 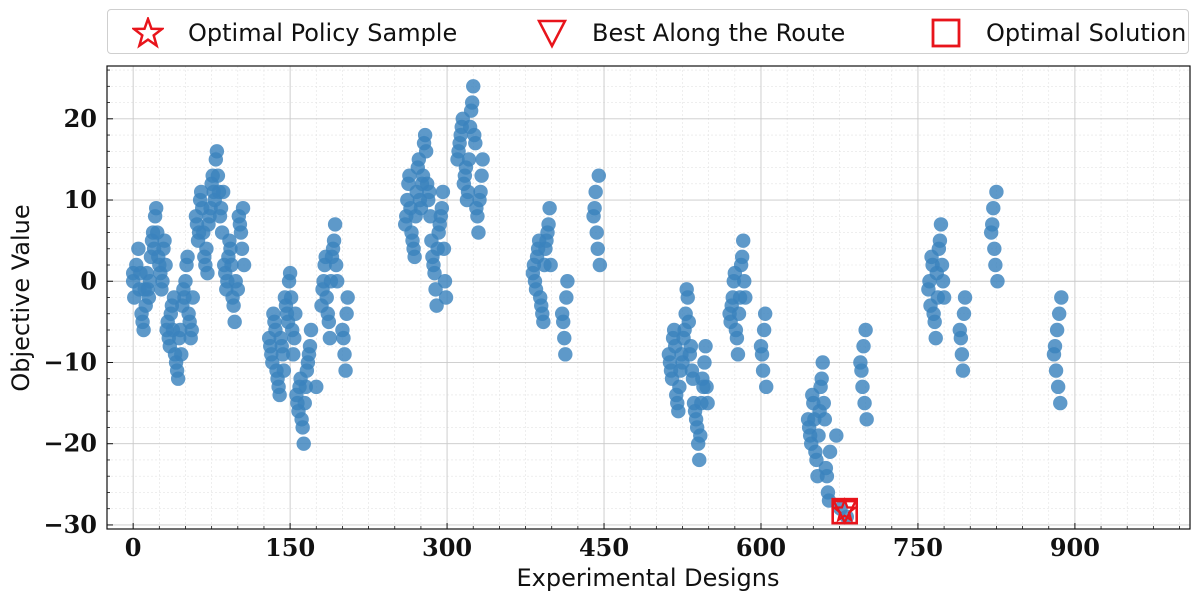 I want to click on y-tick-label: −30, so click(x=70, y=524).